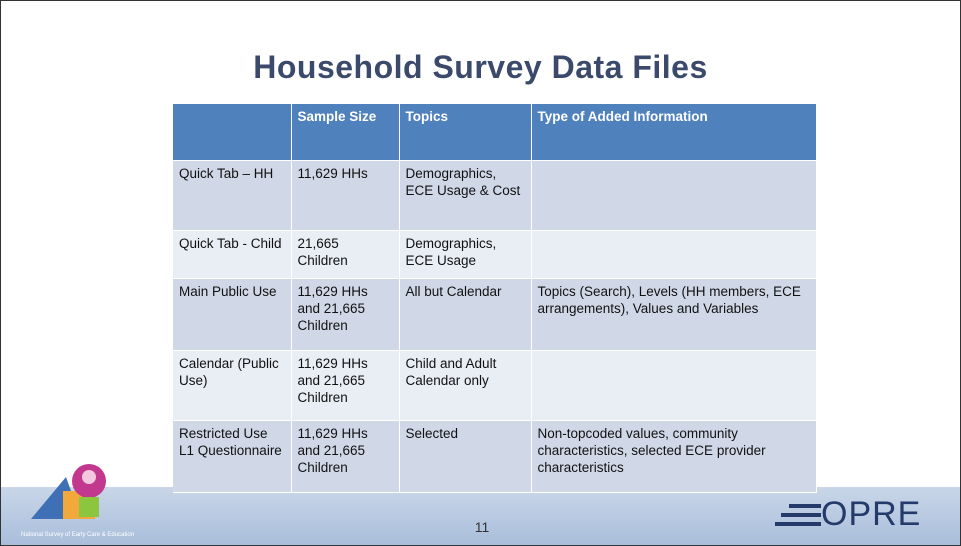  What do you see at coordinates (68, 491) in the screenshot?
I see `survey-logo` at bounding box center [68, 491].